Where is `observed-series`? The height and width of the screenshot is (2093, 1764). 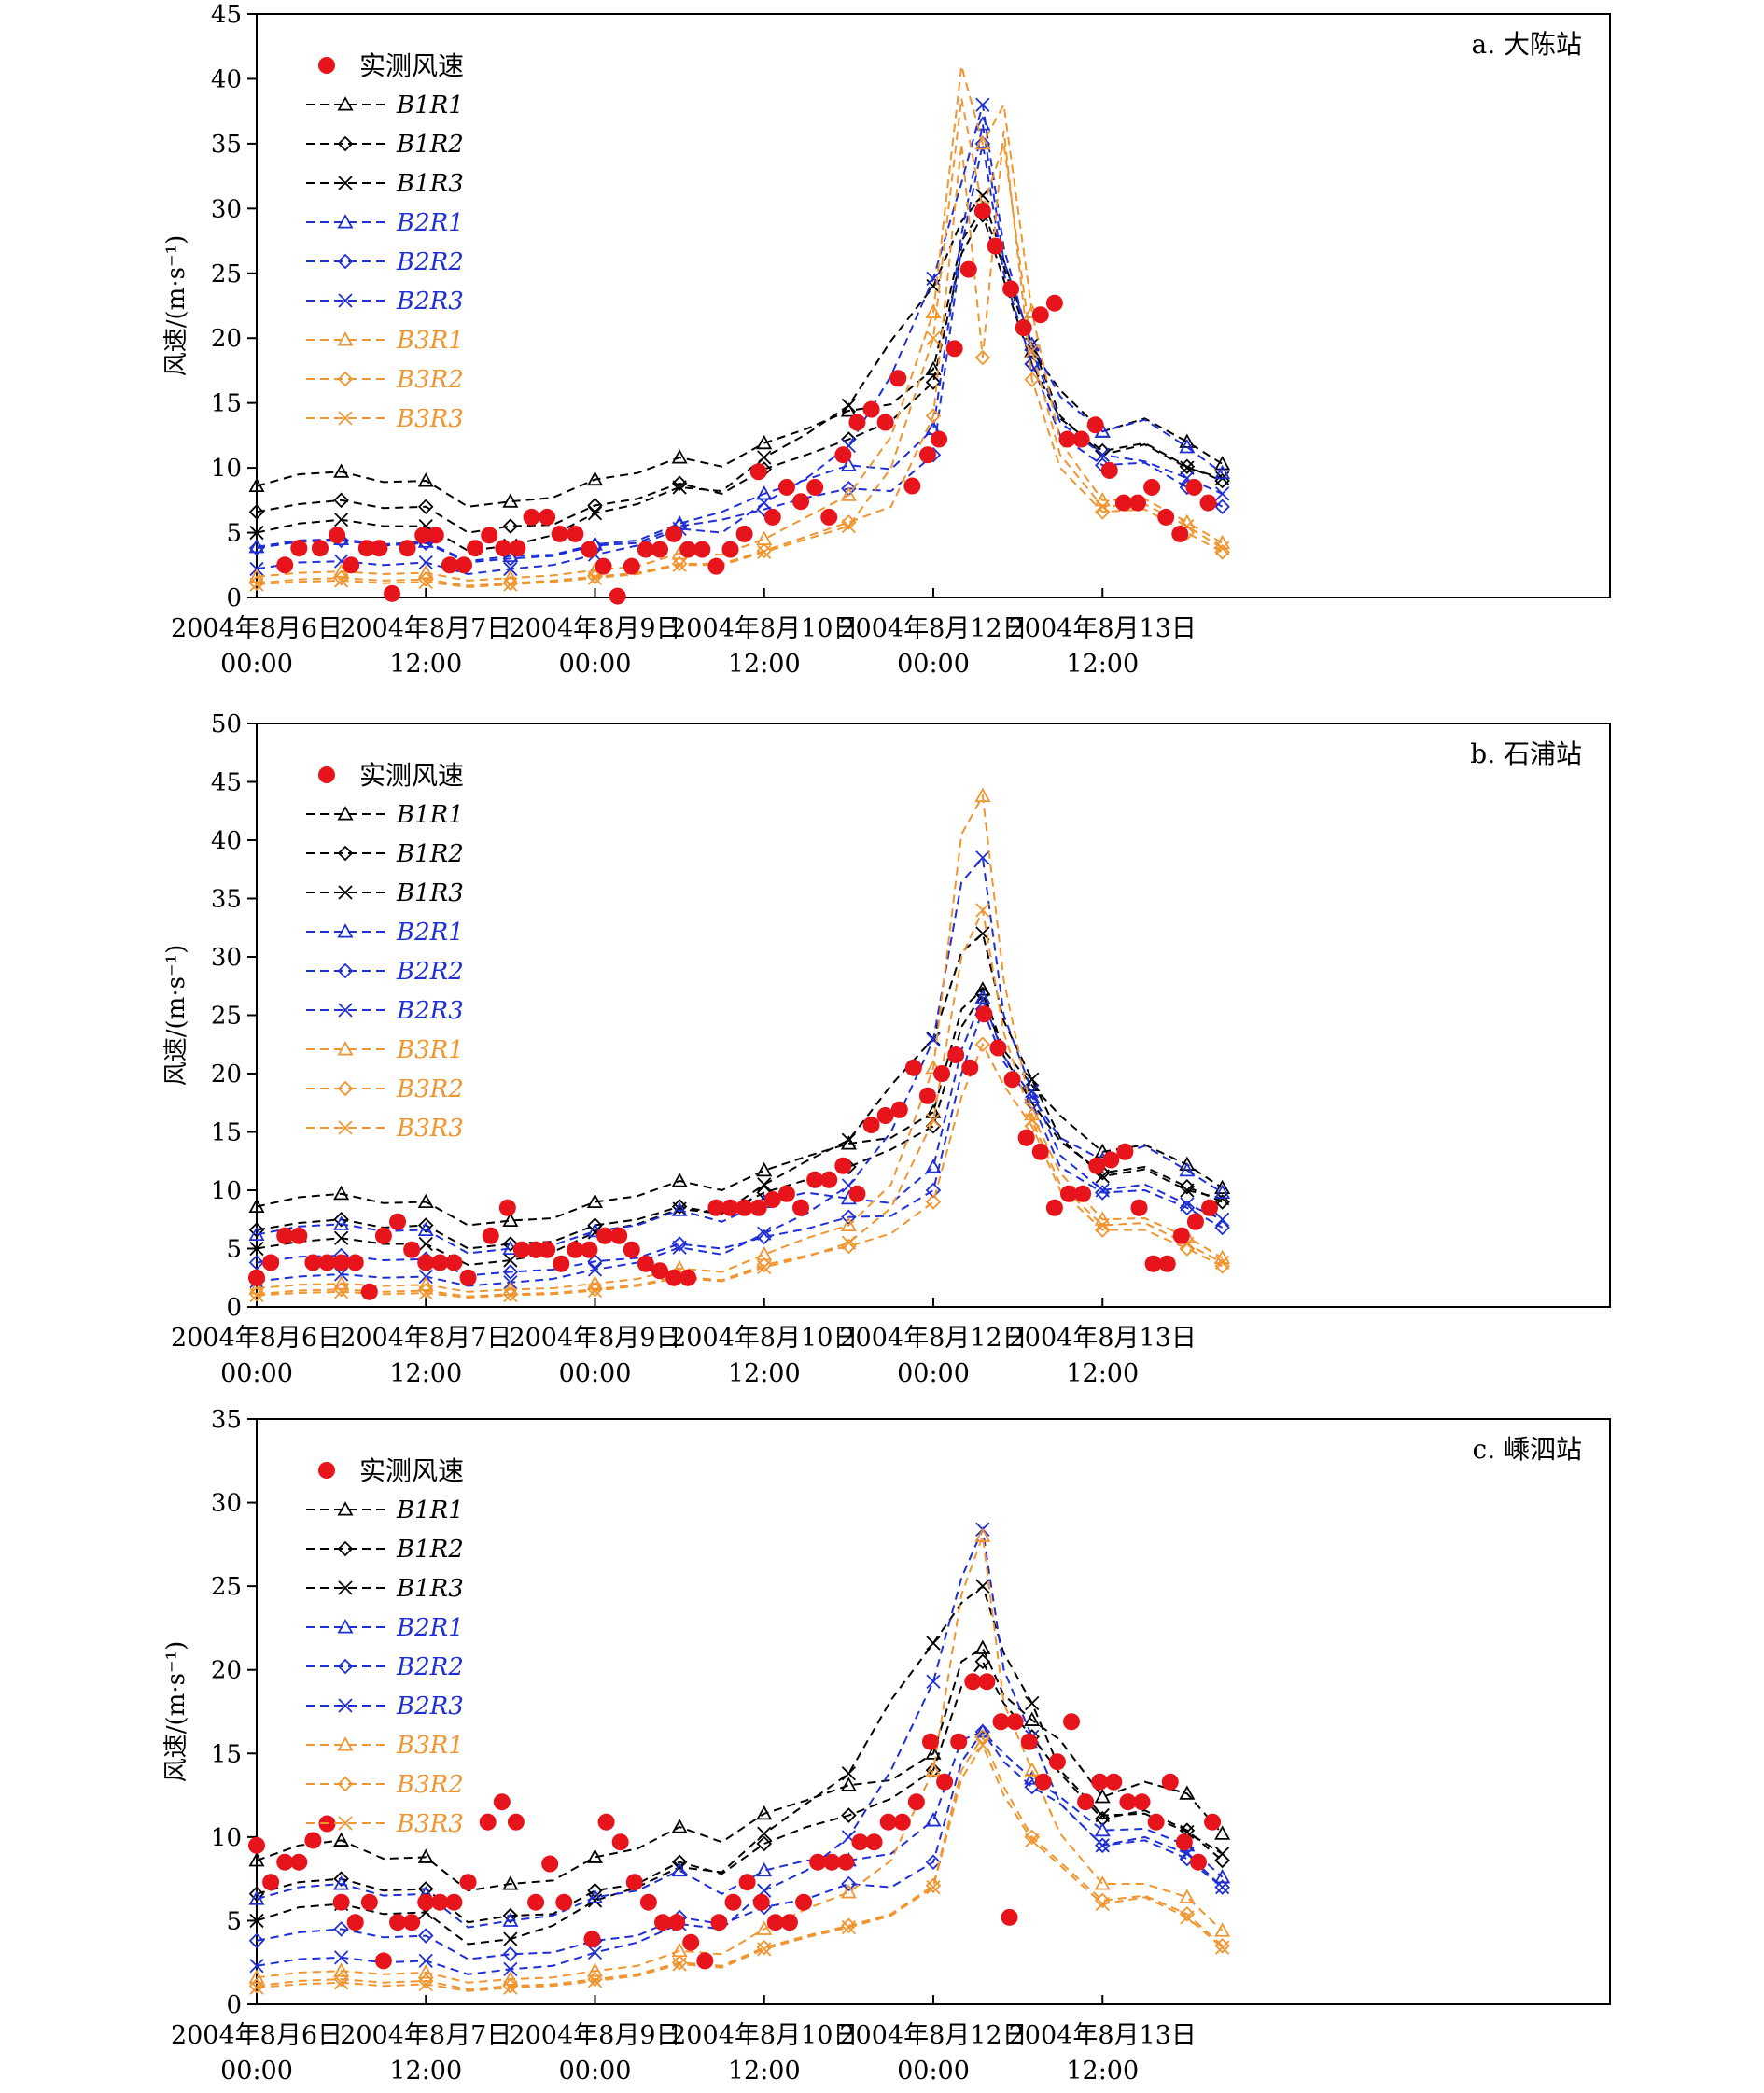
observed-series is located at coordinates (735, 1821).